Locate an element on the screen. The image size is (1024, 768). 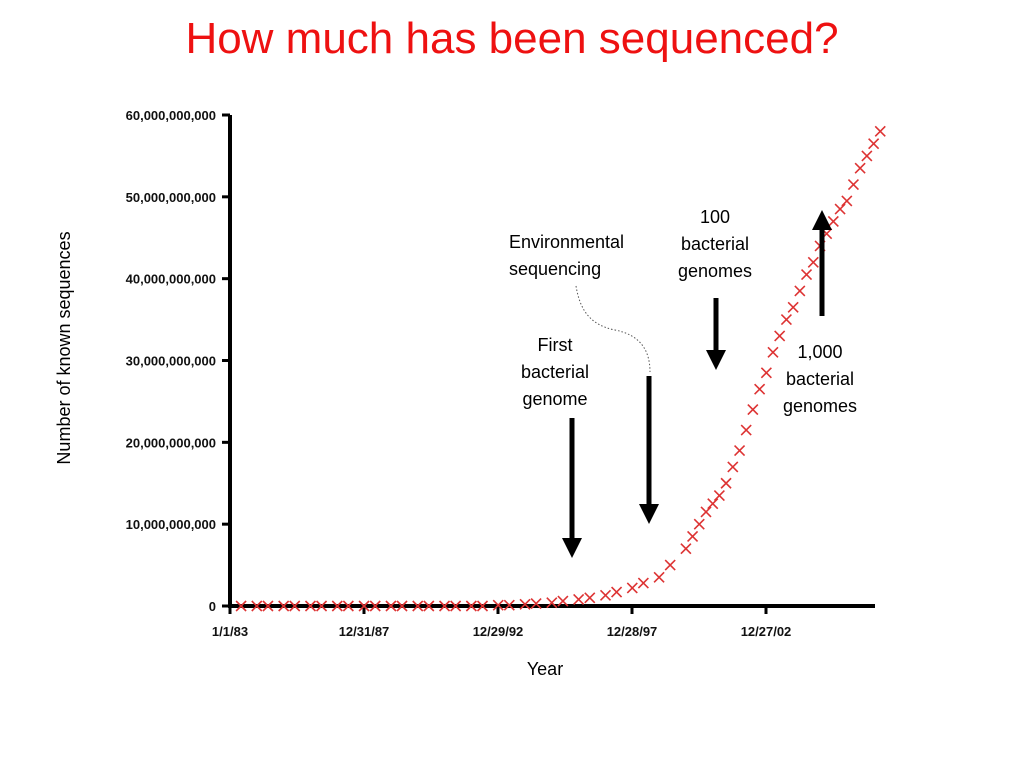
y-axis-label: Number of known sequences is located at coordinates (64, 347).